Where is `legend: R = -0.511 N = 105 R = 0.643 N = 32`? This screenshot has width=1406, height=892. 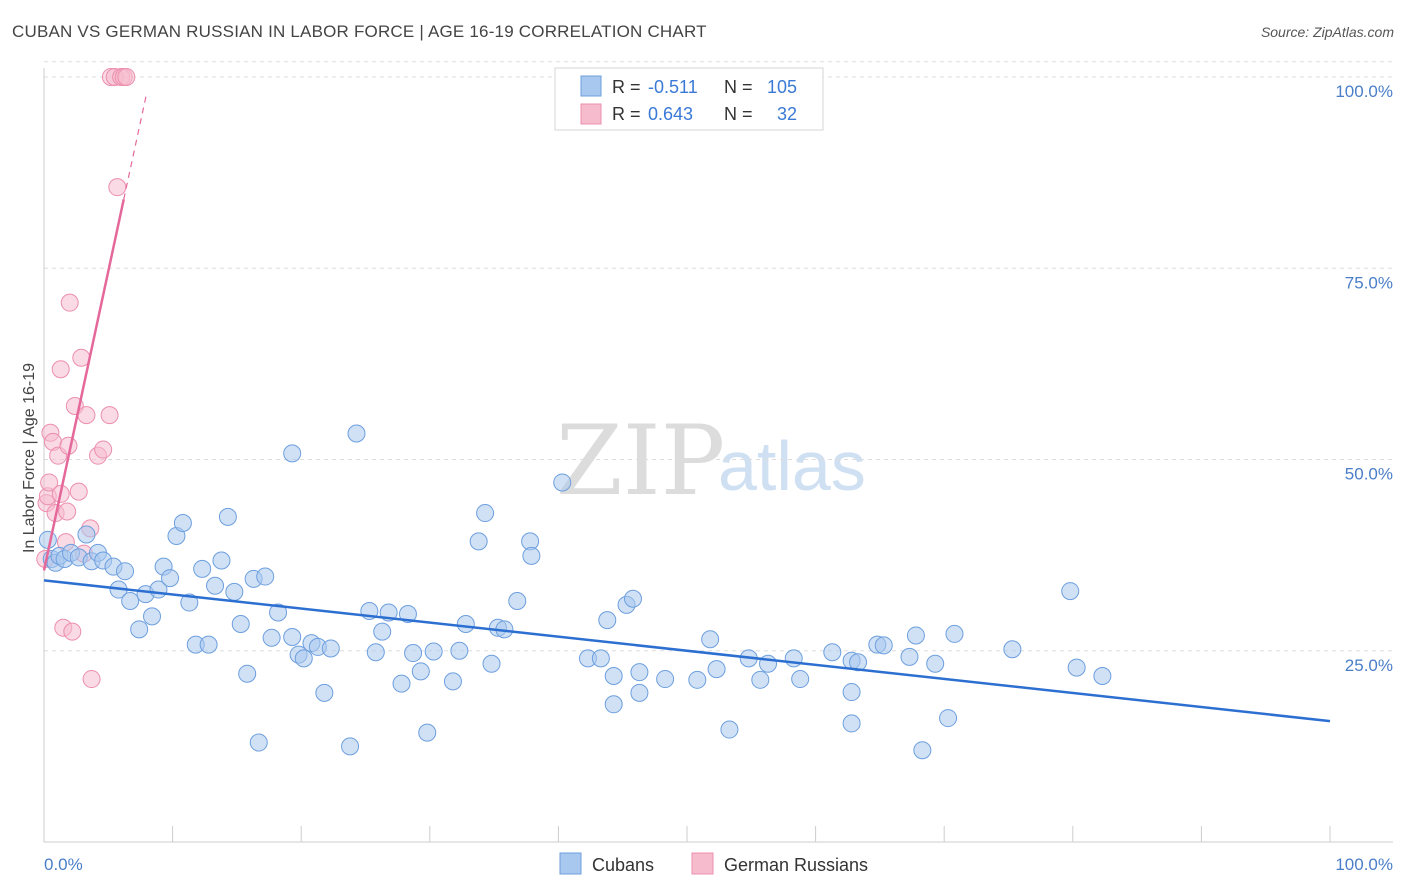
legend: R = -0.511 N = 105 R = 0.643 N = 32 is located at coordinates (689, 99).